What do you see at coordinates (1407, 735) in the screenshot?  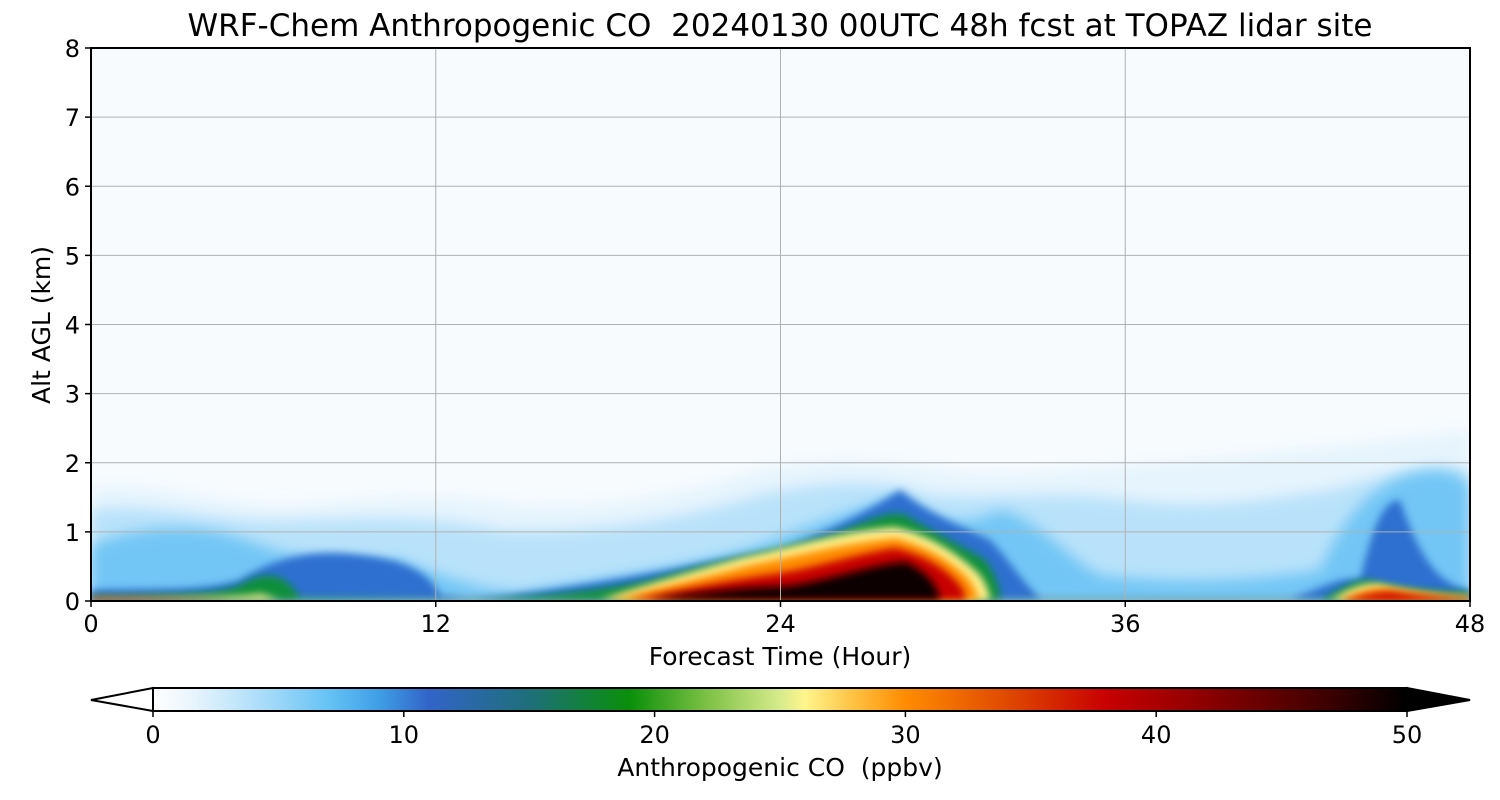 I see `colorbar-tick-label: 50` at bounding box center [1407, 735].